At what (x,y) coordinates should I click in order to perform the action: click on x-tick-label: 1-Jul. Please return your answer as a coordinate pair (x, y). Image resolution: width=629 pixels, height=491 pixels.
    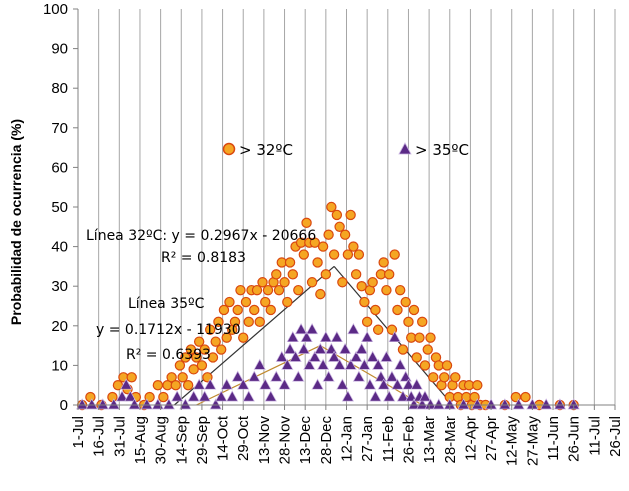
    Looking at the image, I should click on (78, 432).